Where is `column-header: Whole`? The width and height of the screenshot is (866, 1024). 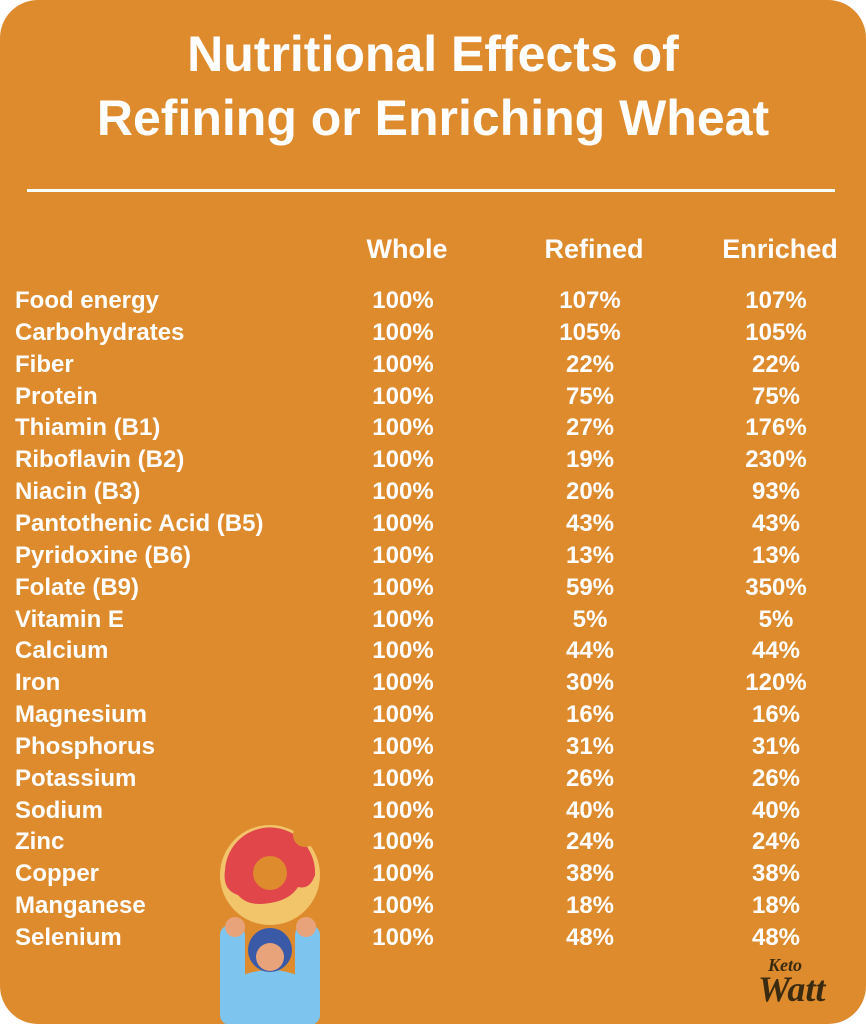 column-header: Whole is located at coordinates (407, 249).